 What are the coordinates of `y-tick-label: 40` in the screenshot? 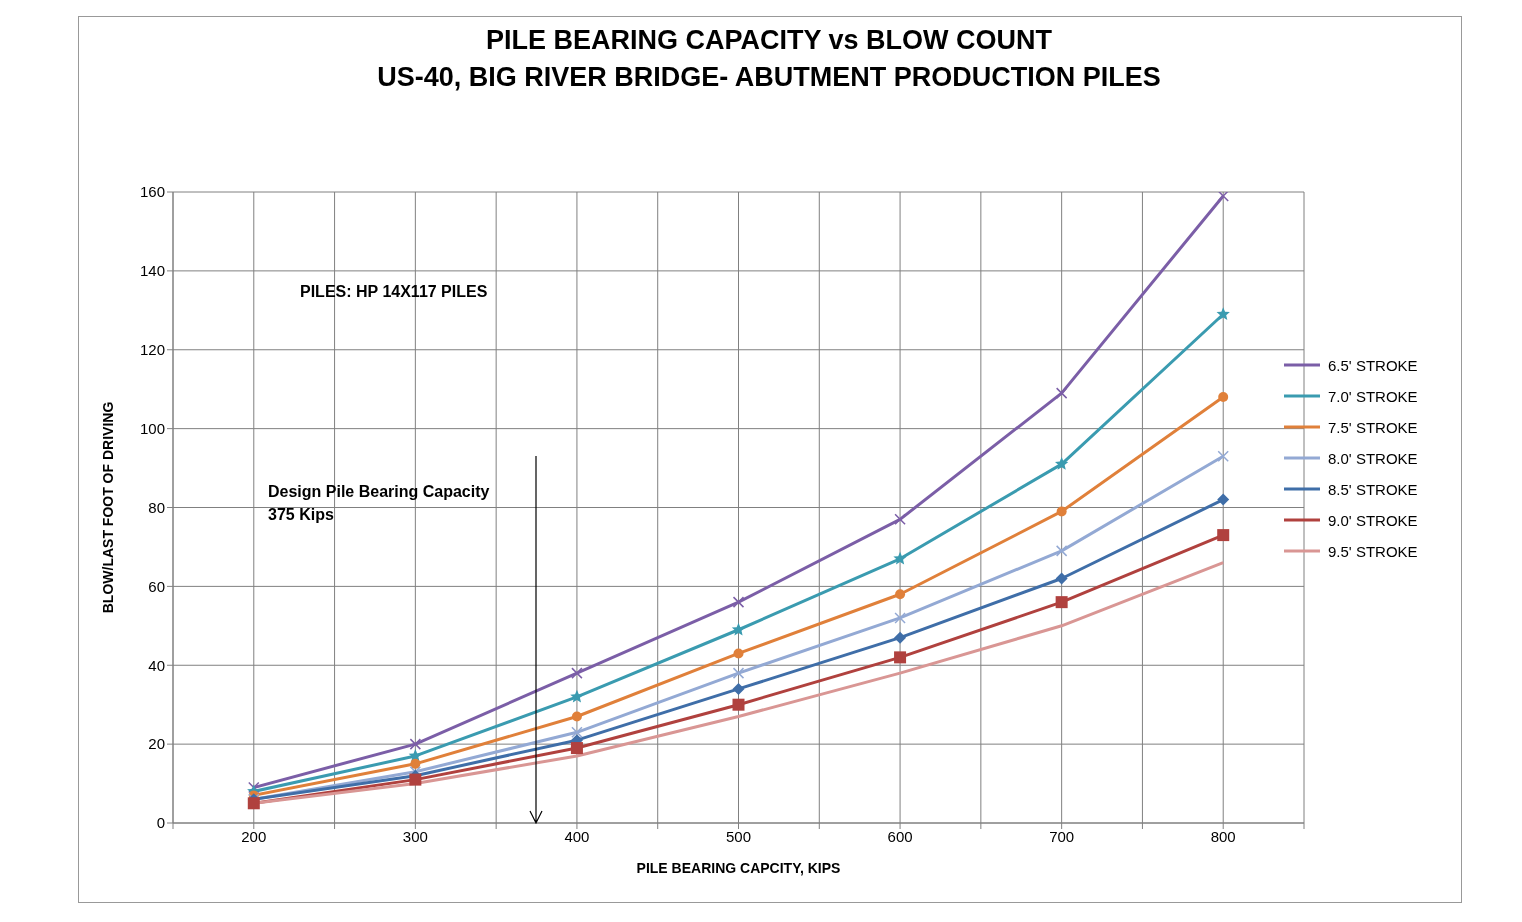 It's located at (156, 665).